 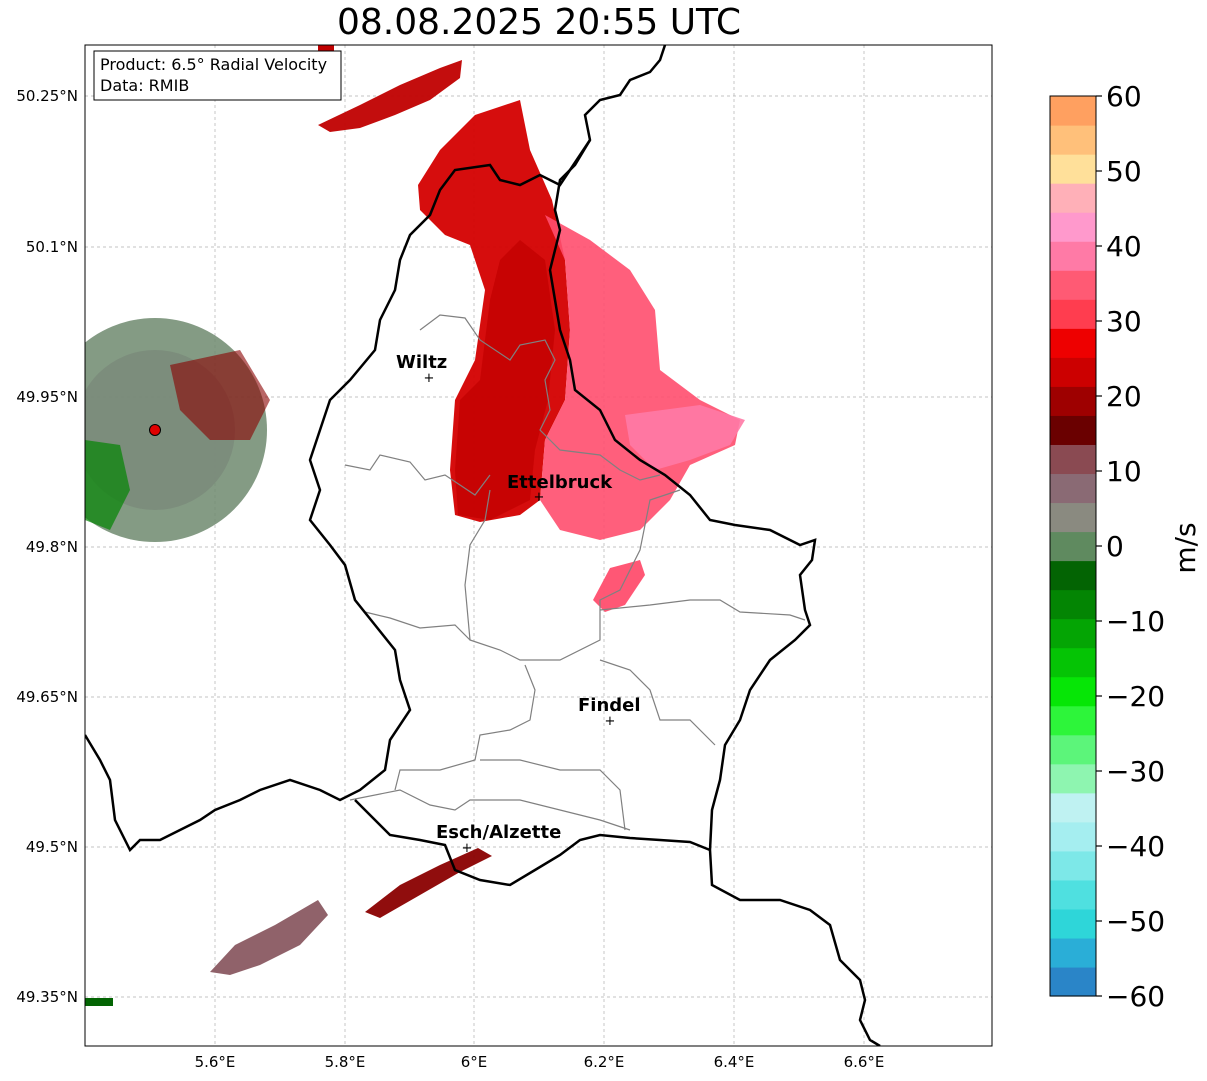 I want to click on city-esch-alzette: Esch/Alzette +, so click(x=498, y=839).